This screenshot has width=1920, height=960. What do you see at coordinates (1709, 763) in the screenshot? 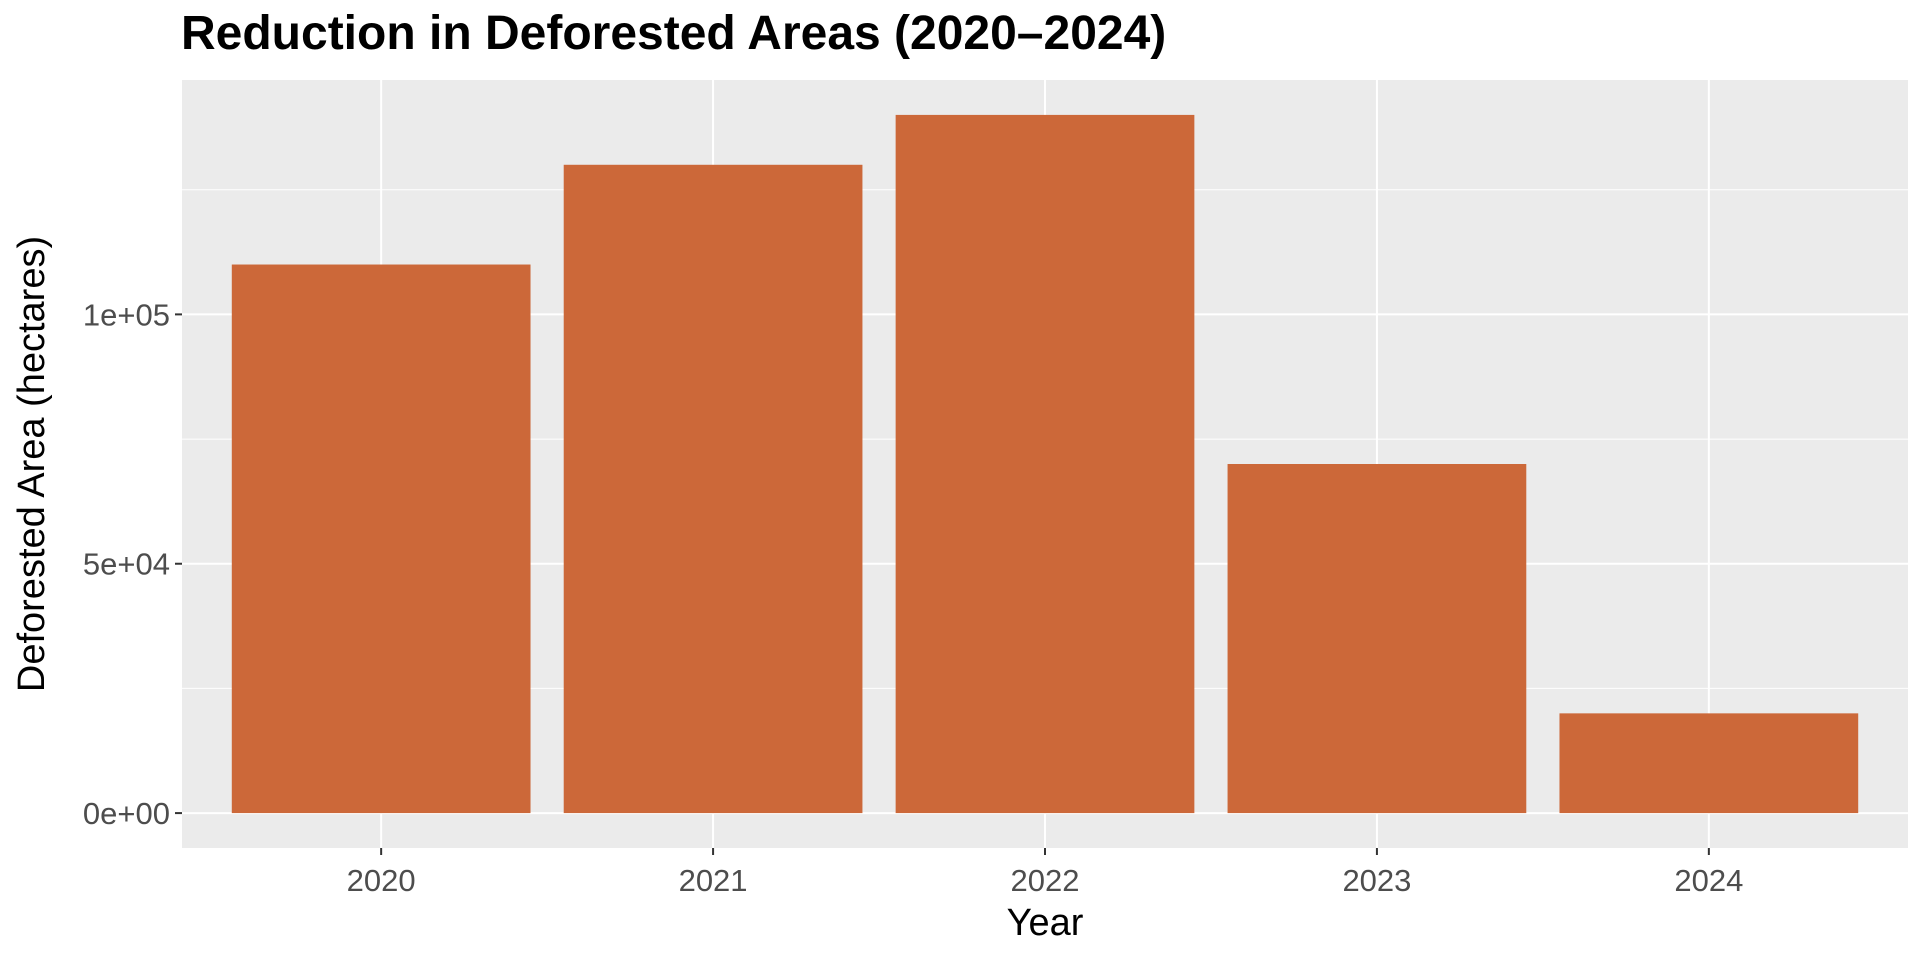
I see `bar-2024` at bounding box center [1709, 763].